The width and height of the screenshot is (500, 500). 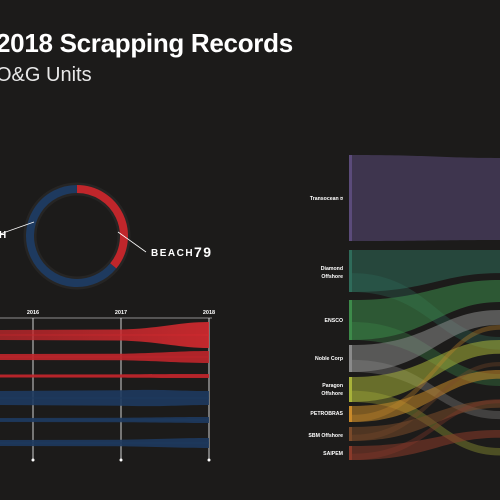 I want to click on donut-label-beach: BEACH, so click(x=172, y=253).